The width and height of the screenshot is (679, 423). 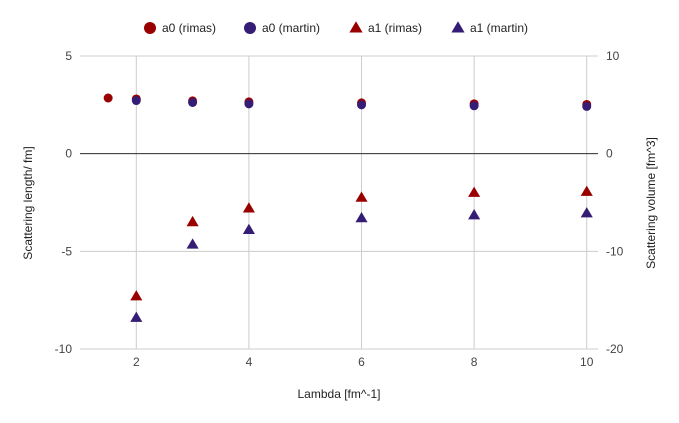 What do you see at coordinates (68, 56) in the screenshot?
I see `y-tick-label: 5` at bounding box center [68, 56].